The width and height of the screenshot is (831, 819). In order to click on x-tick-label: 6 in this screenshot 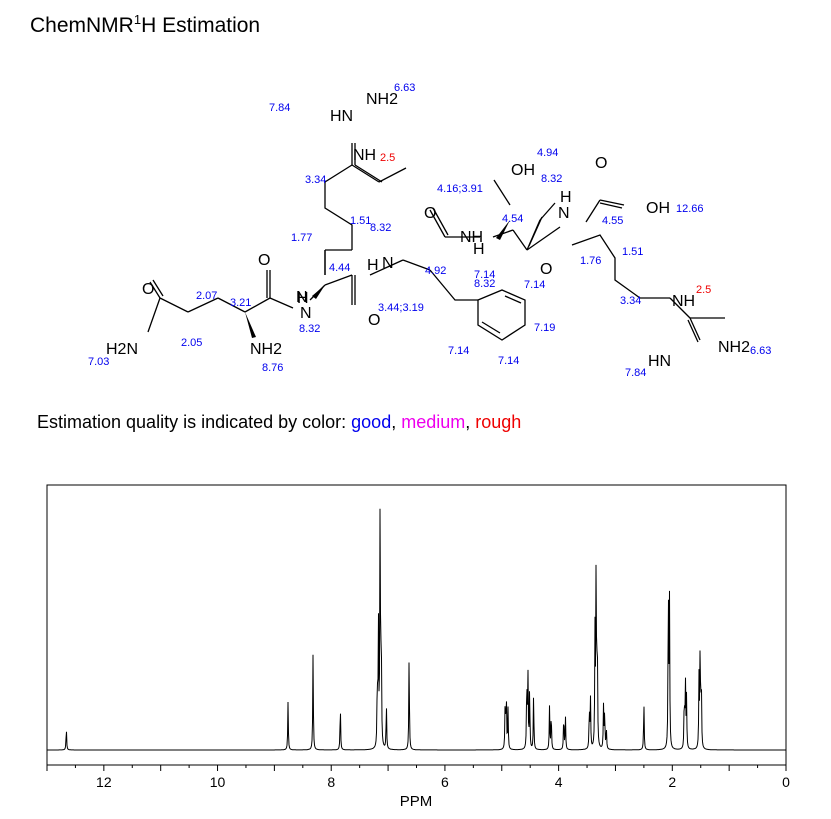, I will do `click(445, 782)`.